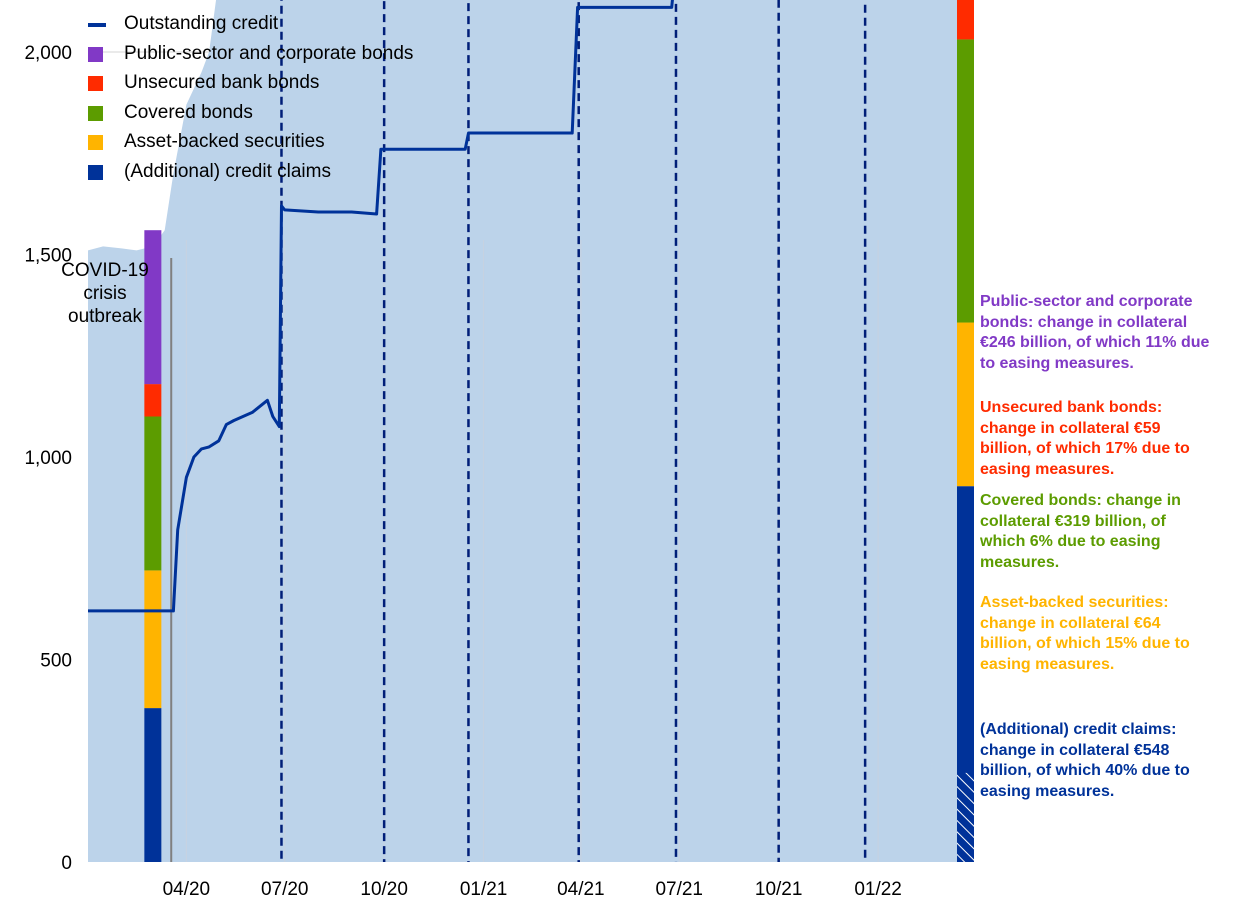 The height and width of the screenshot is (924, 1240). I want to click on legend-label: Asset-backed securities, so click(224, 141).